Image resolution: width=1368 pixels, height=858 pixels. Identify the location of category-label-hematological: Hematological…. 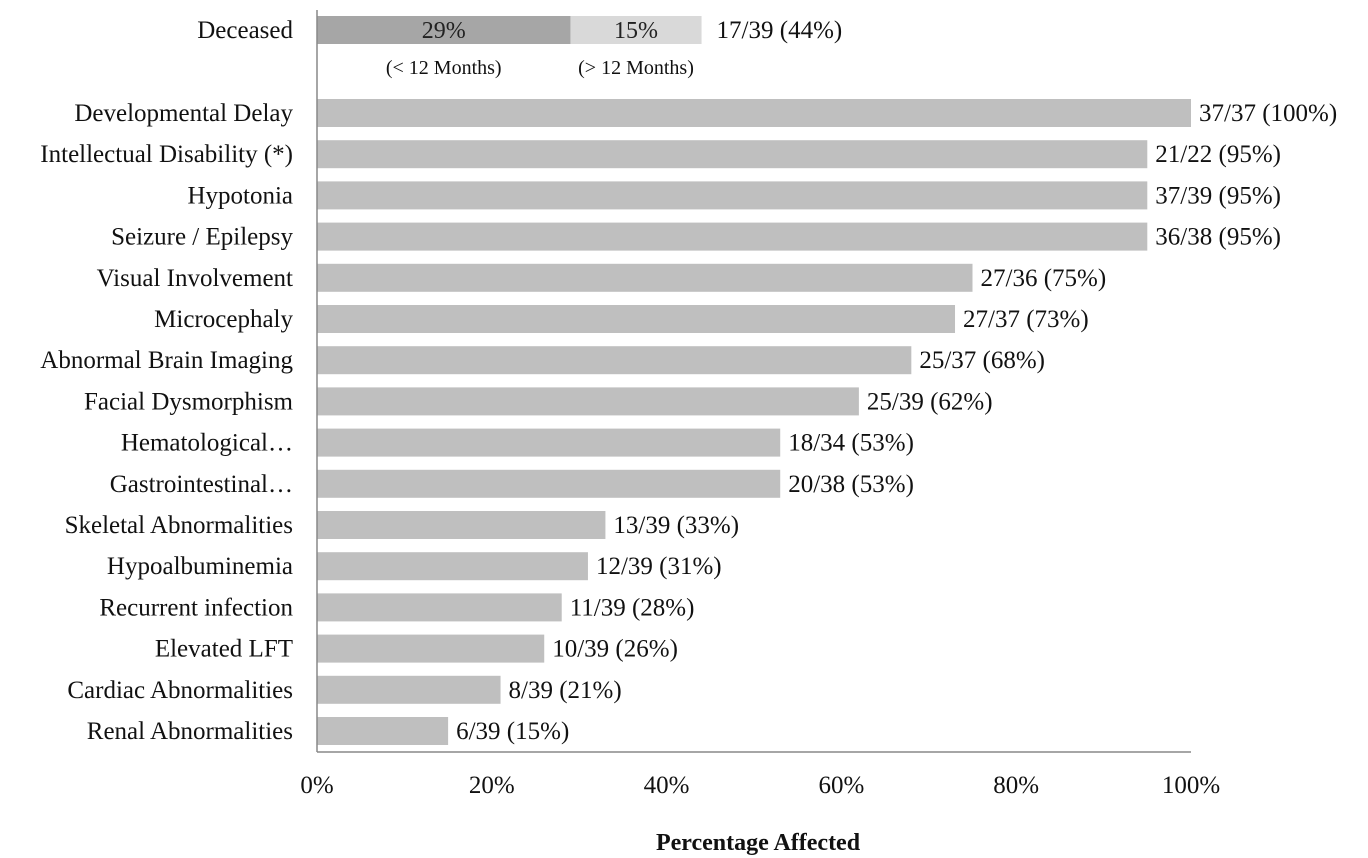
(207, 443).